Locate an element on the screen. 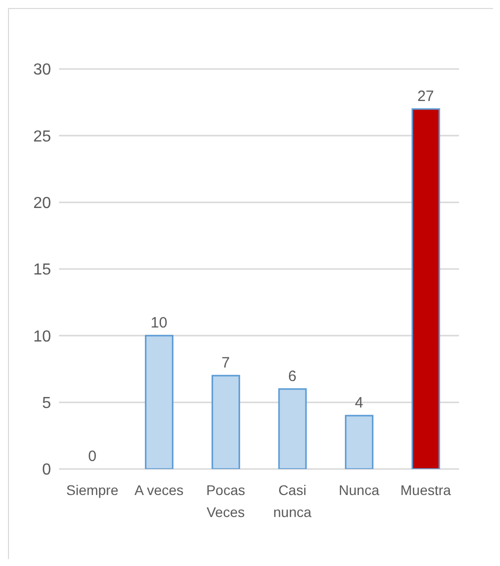 Image resolution: width=500 pixels, height=566 pixels. data-label: 7 is located at coordinates (225, 363).